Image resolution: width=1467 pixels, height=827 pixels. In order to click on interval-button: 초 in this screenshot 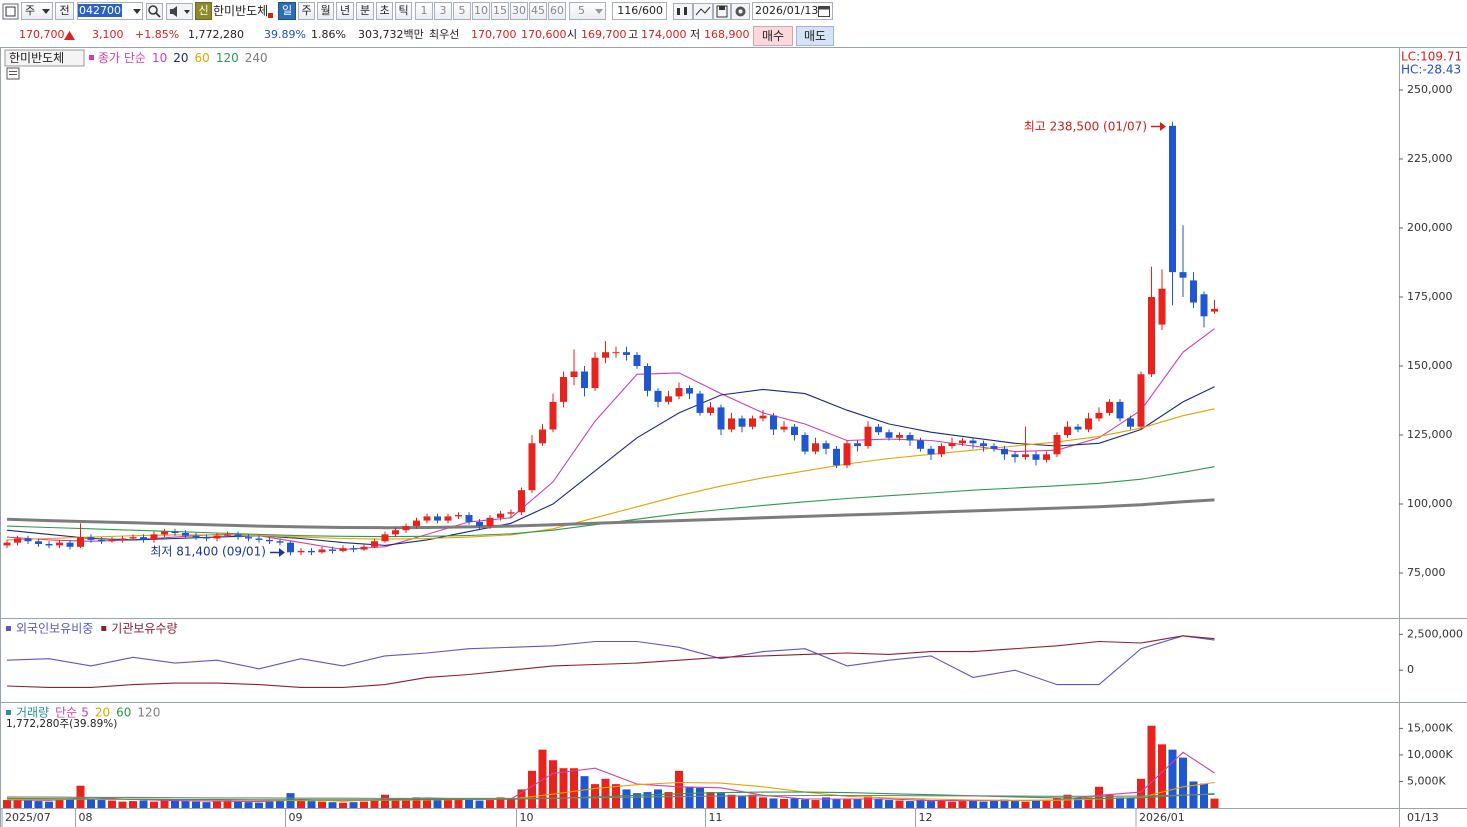, I will do `click(384, 11)`.